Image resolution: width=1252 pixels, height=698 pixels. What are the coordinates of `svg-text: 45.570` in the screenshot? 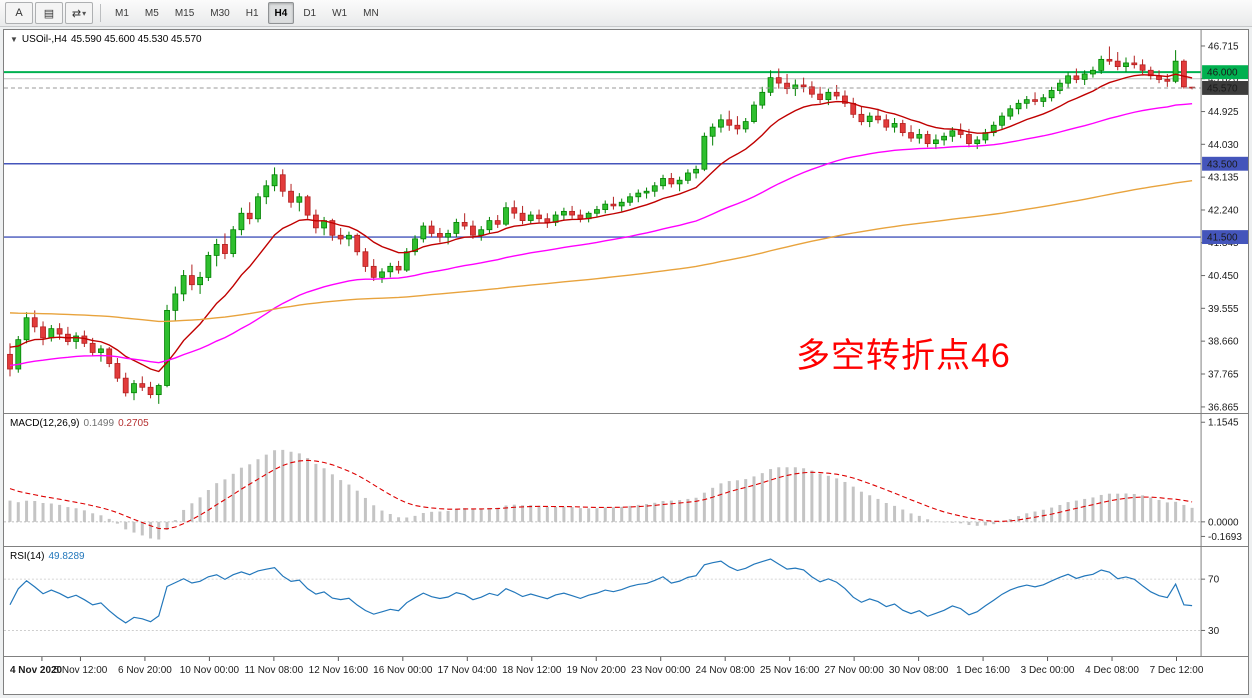 It's located at (1222, 89).